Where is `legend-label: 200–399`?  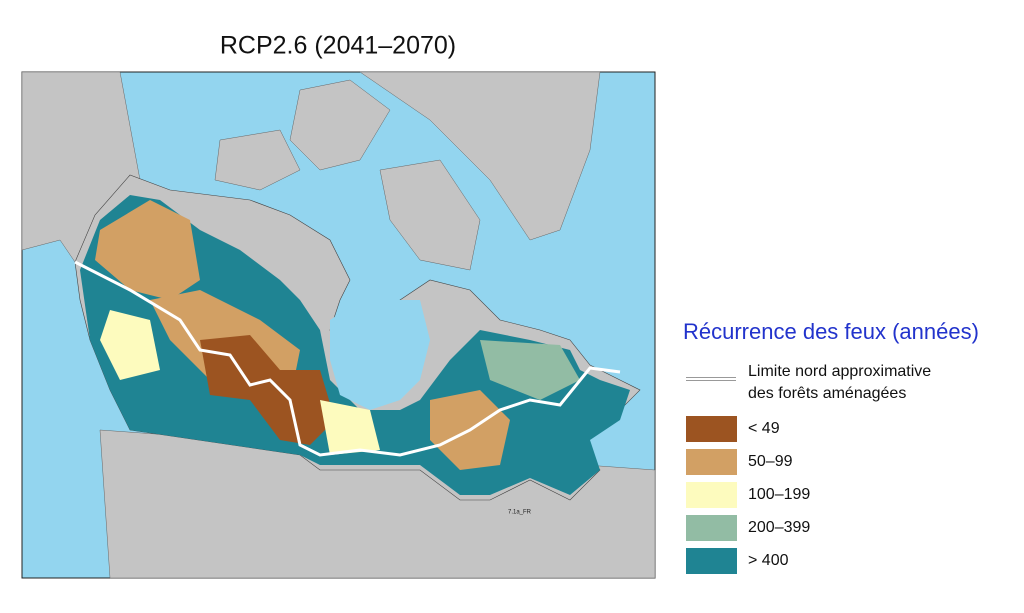 legend-label: 200–399 is located at coordinates (779, 527).